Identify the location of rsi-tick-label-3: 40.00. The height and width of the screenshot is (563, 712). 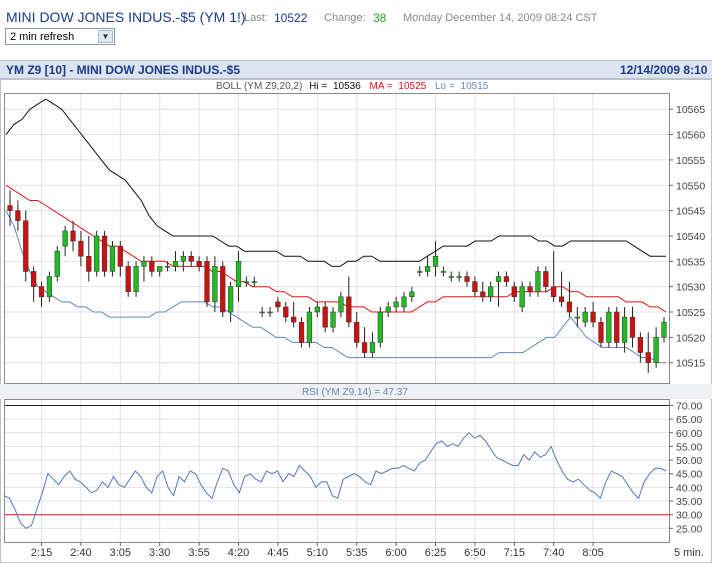
(689, 488).